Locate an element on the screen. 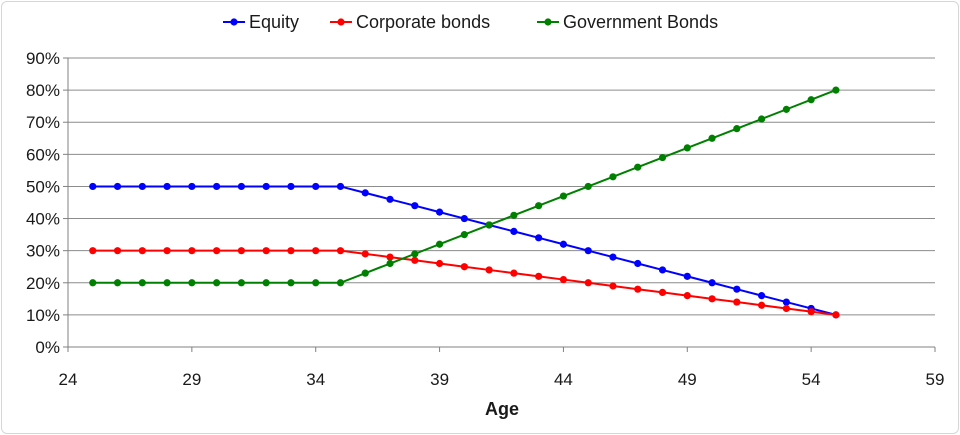  x-axis-label: Age is located at coordinates (502, 409).